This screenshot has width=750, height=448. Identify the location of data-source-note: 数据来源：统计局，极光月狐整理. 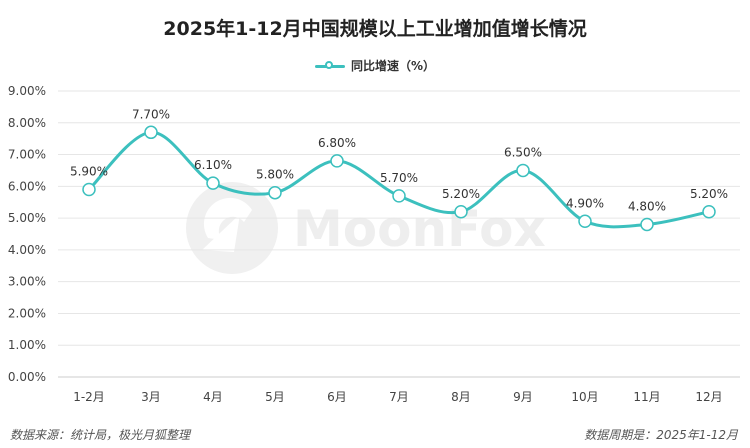
(100, 435).